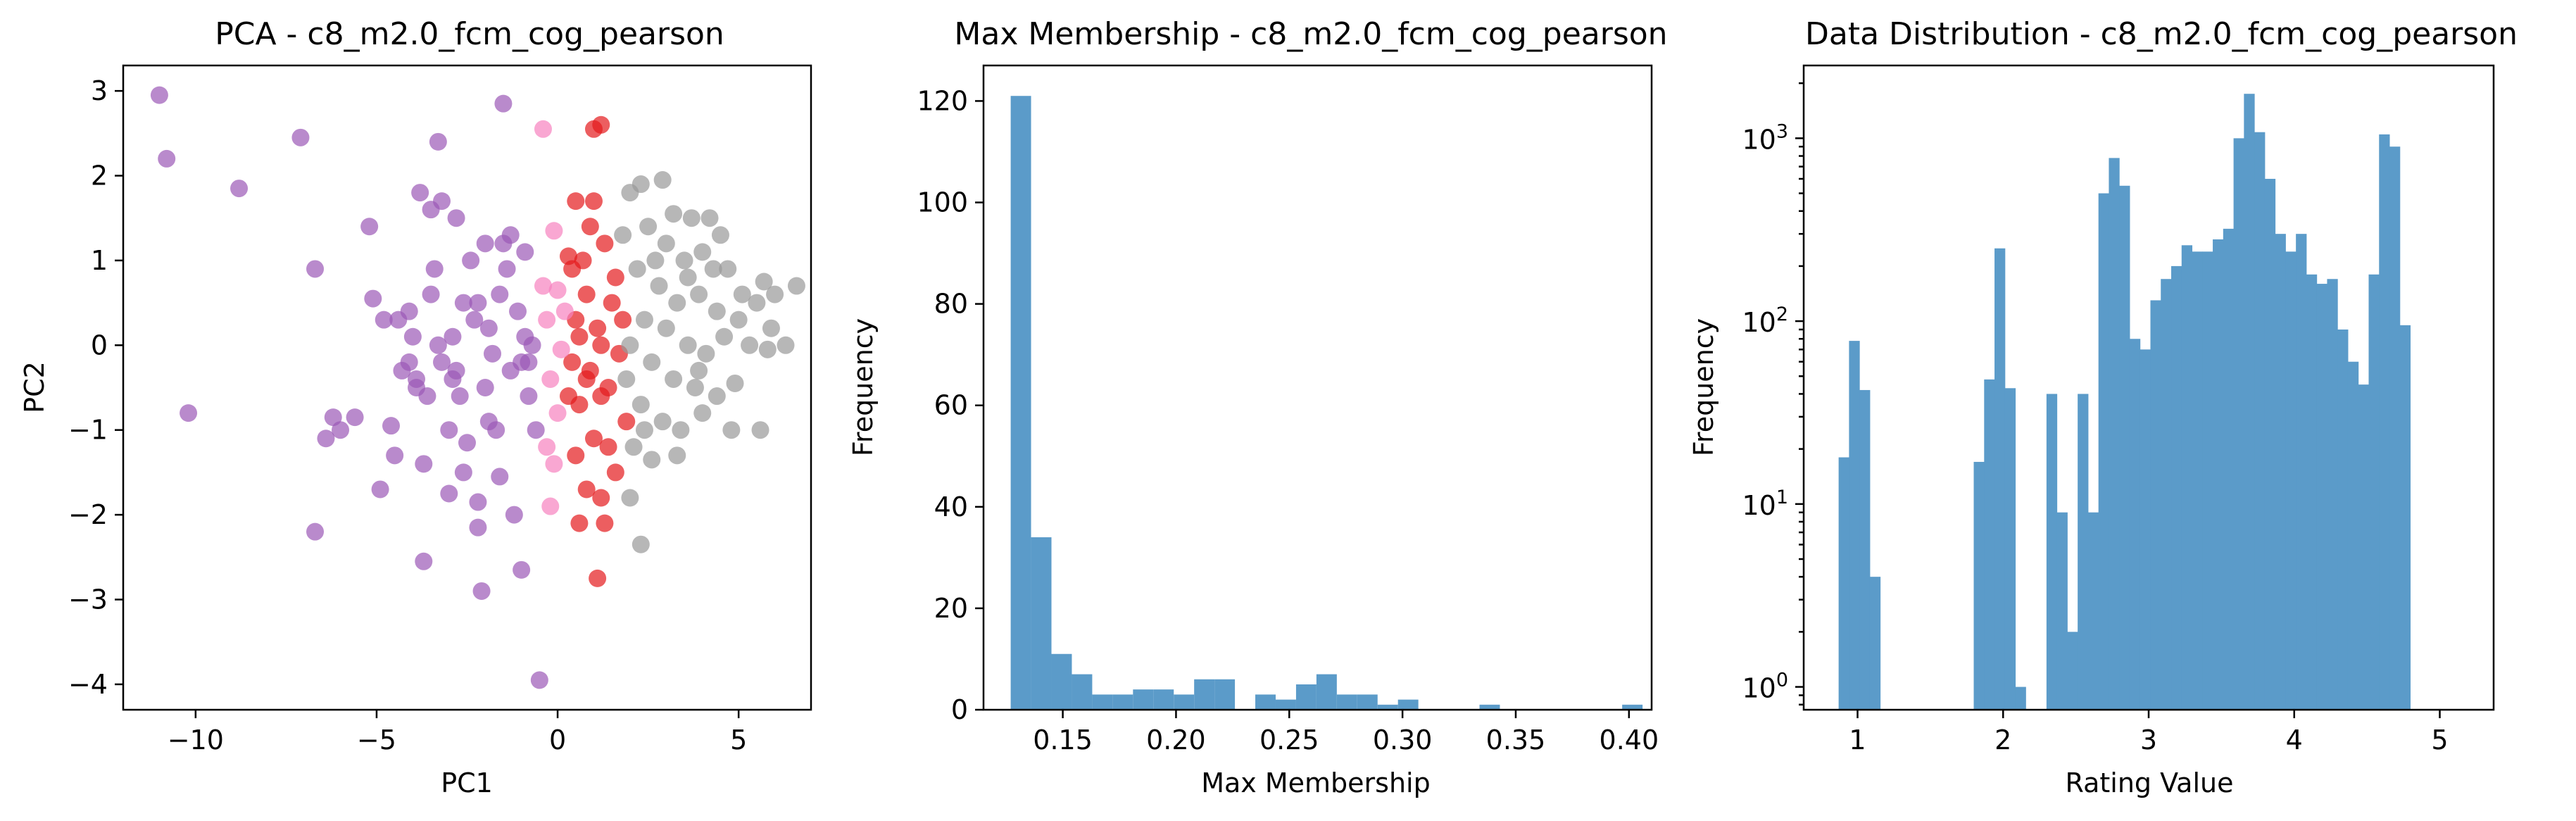 This screenshot has height=821, width=2576. I want to click on pca-y-tick-label: 2, so click(100, 176).